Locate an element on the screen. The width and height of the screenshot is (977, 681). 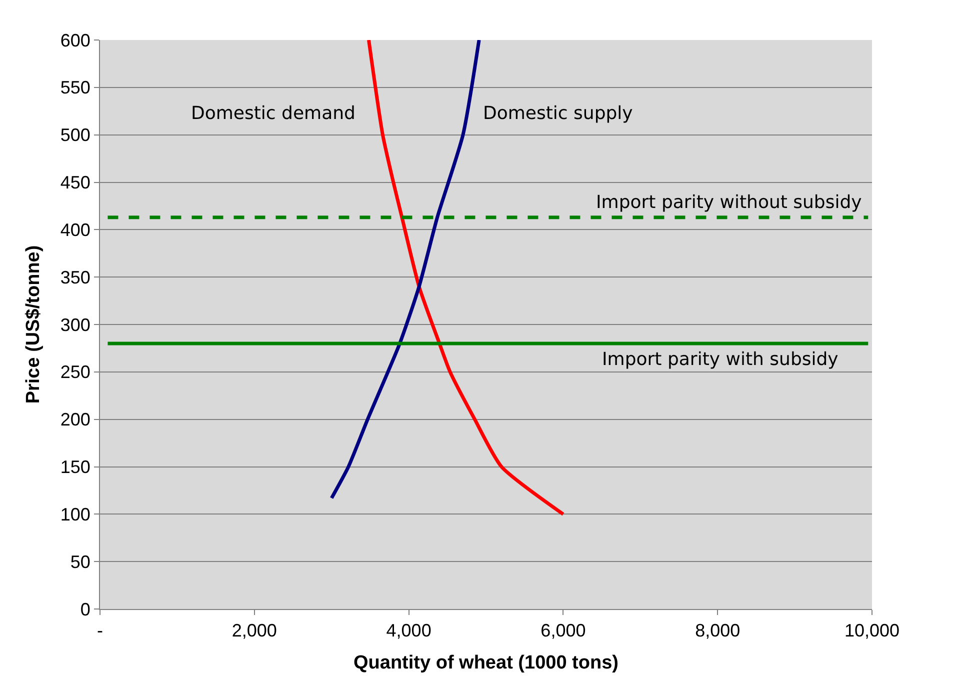
x-tick-label: 10,000 is located at coordinates (872, 630).